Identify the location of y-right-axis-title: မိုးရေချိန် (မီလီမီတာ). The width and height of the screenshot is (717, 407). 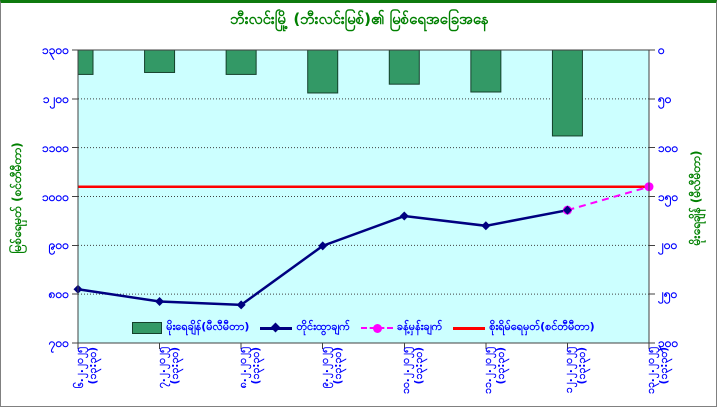
(696, 198).